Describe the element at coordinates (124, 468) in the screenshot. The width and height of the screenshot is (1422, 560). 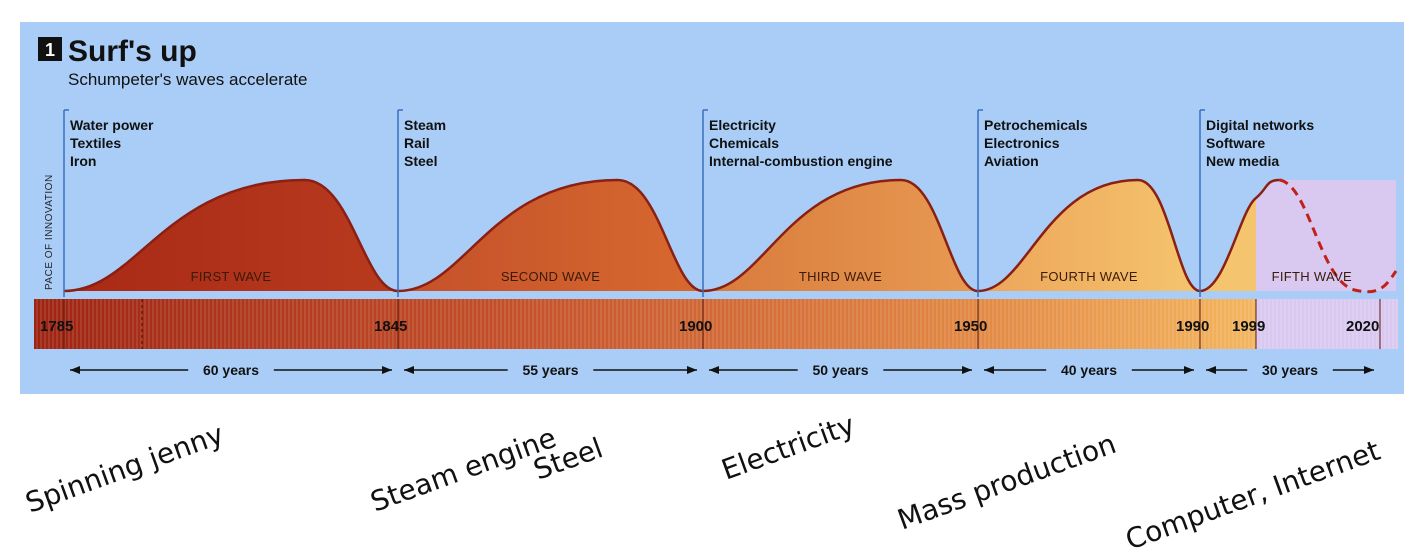
I see `annotation-spinning-jenny: Spinning jenny` at that location.